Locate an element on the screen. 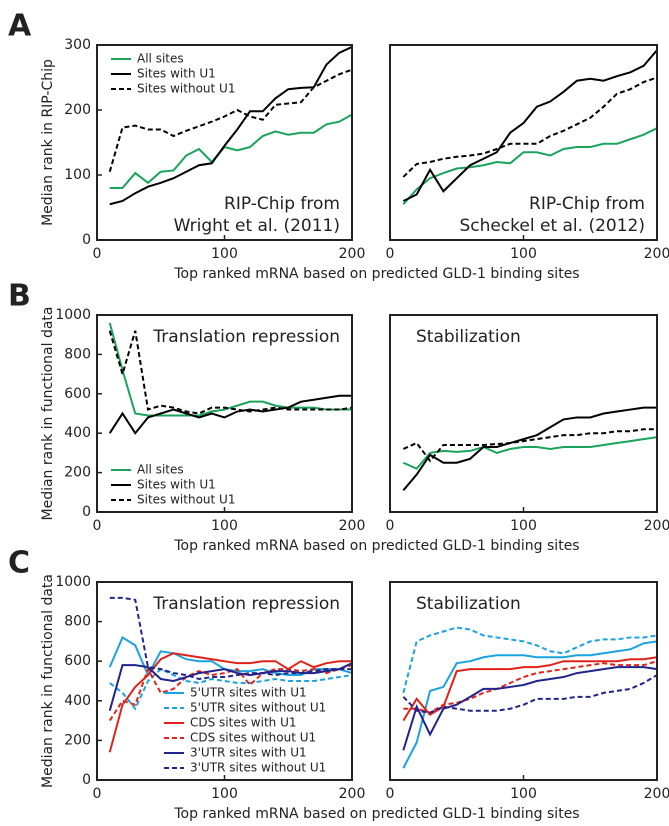 This screenshot has height=826, width=669. panel-letter: A is located at coordinates (20, 26).